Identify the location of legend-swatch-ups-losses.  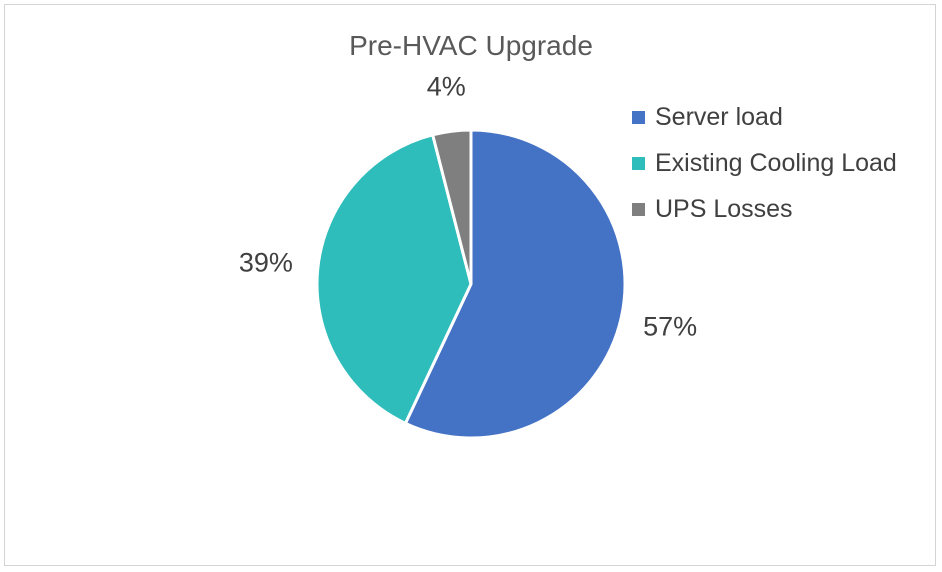
(638, 209).